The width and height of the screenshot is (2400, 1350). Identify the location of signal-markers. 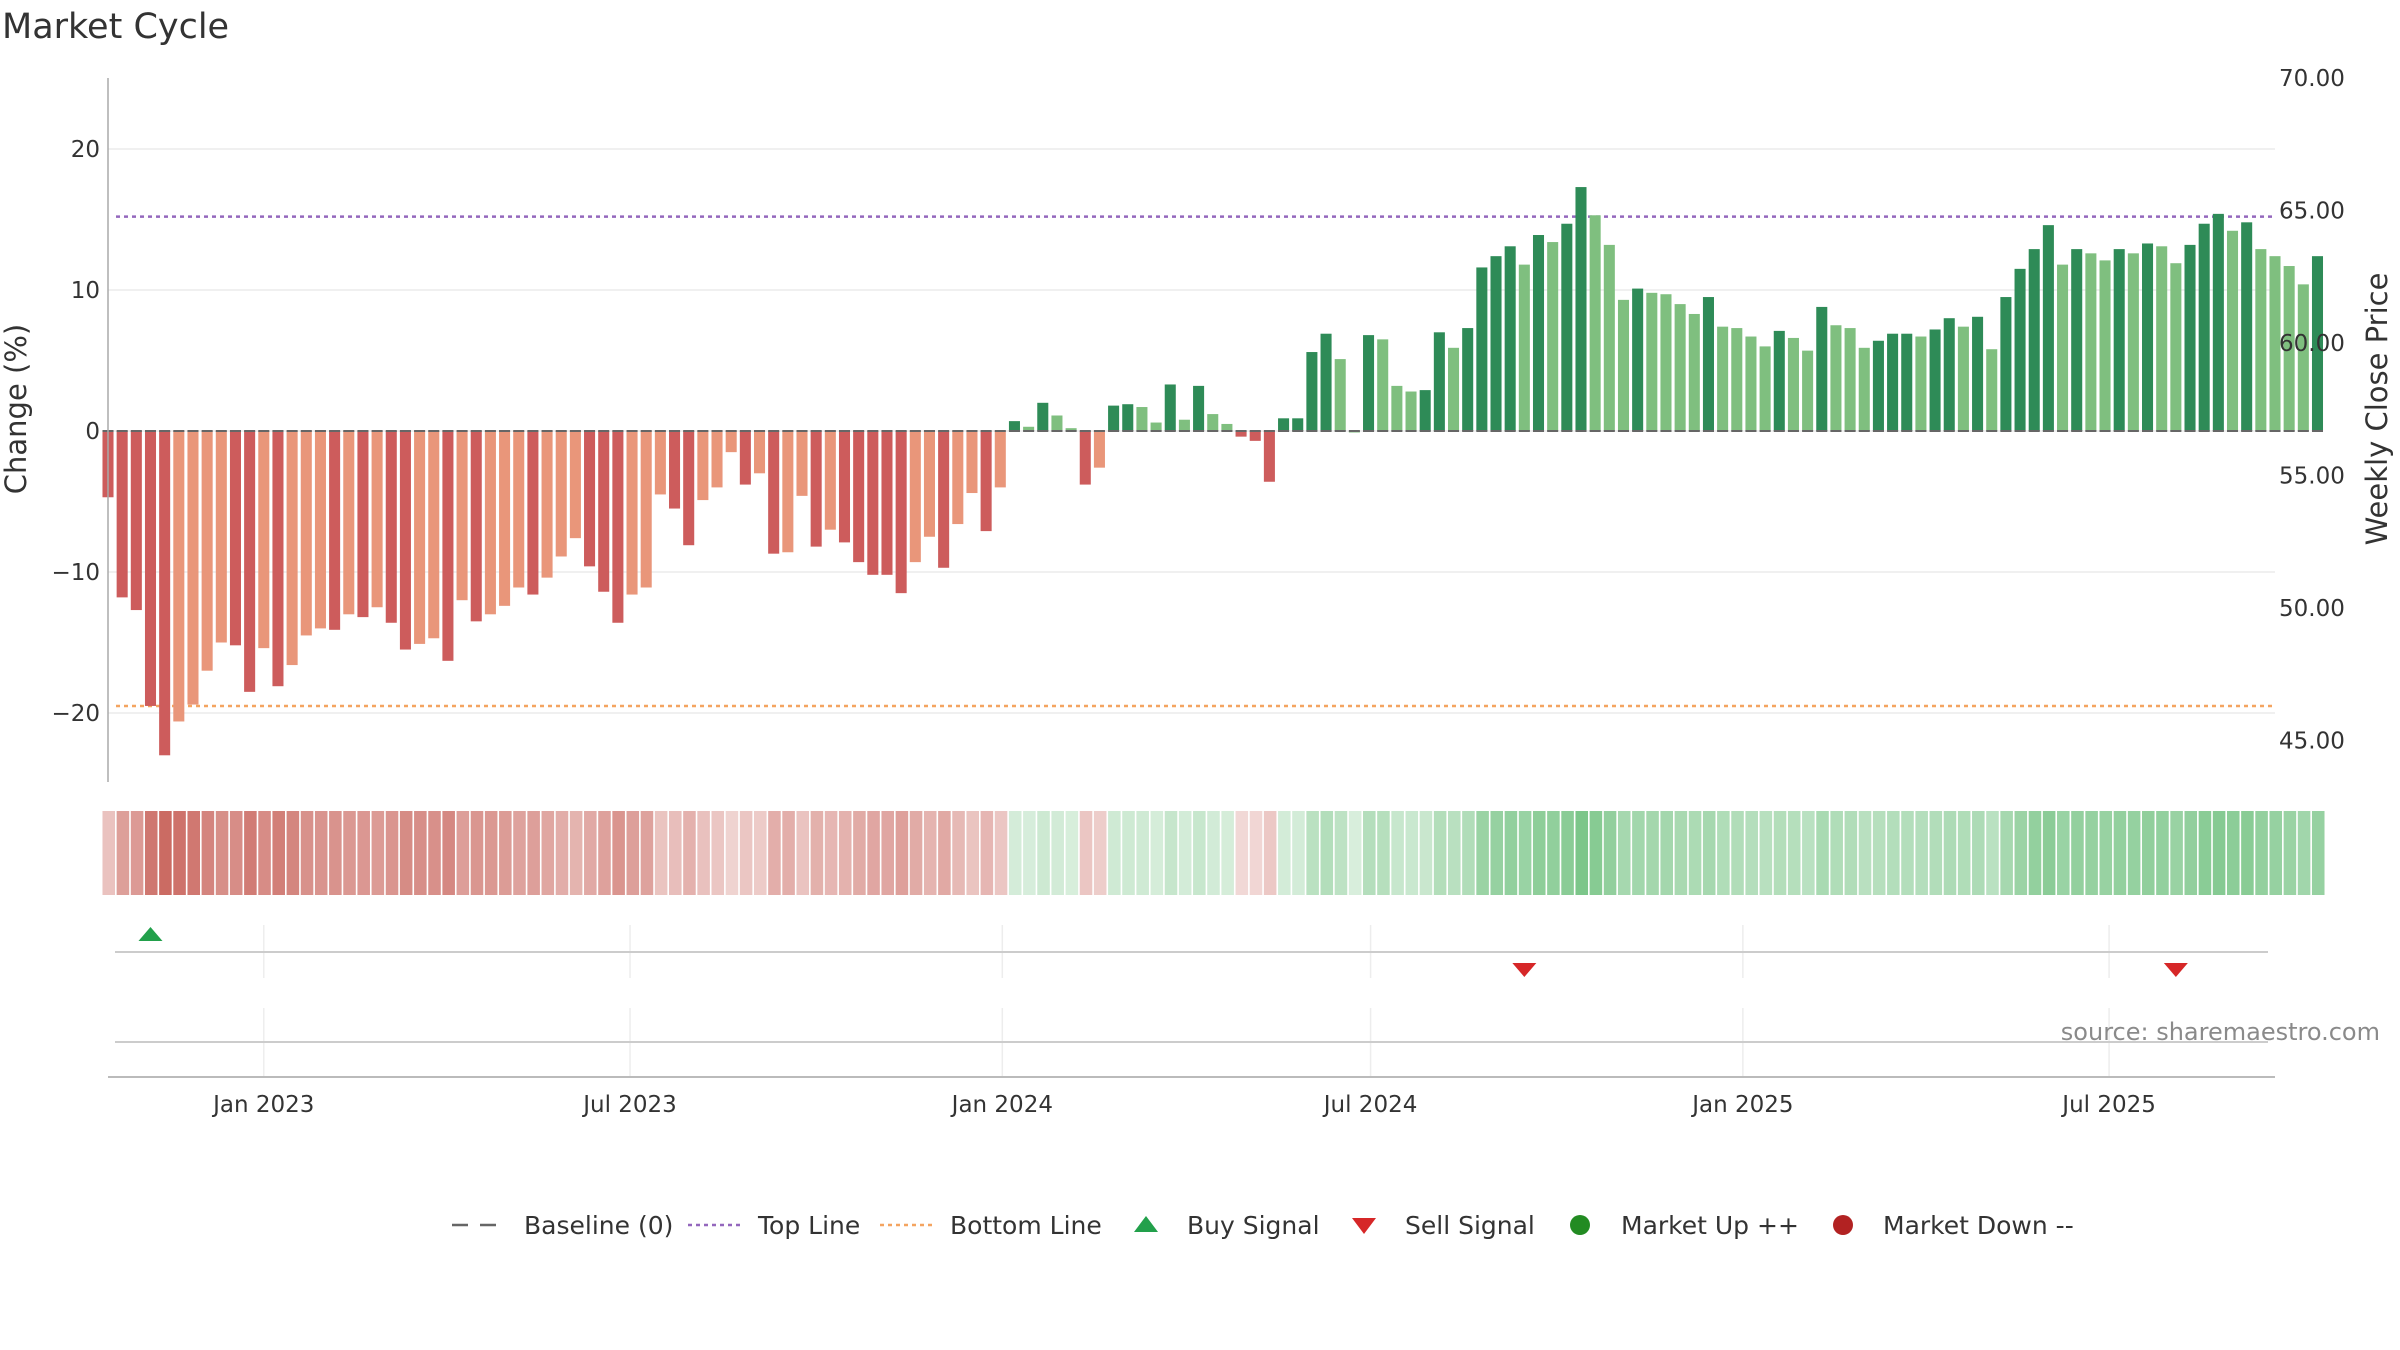
(1163, 952).